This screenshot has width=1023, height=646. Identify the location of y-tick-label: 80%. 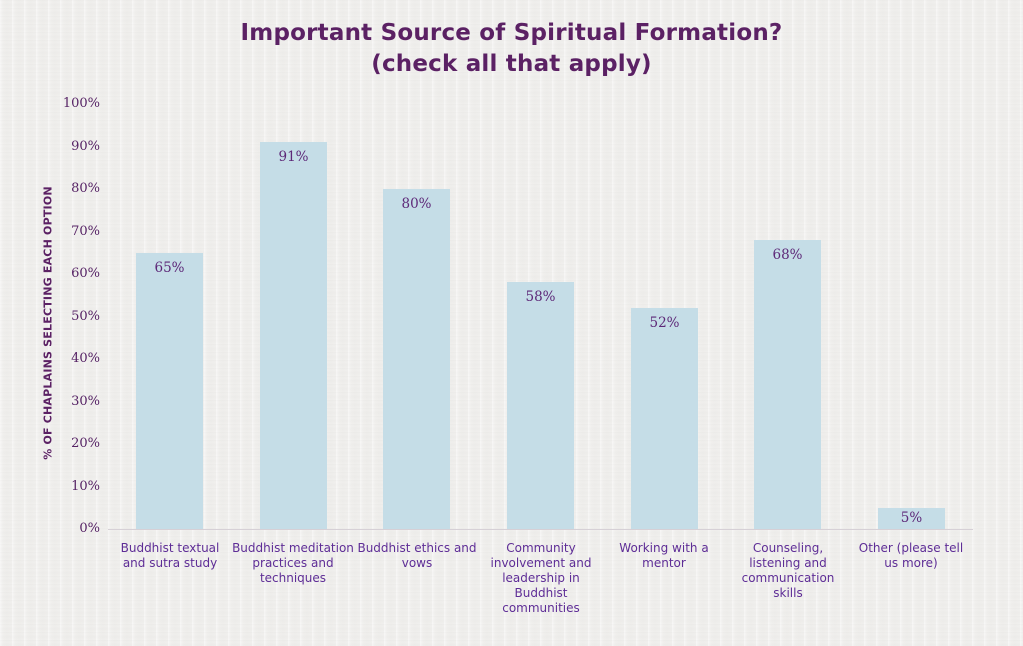
(85, 188).